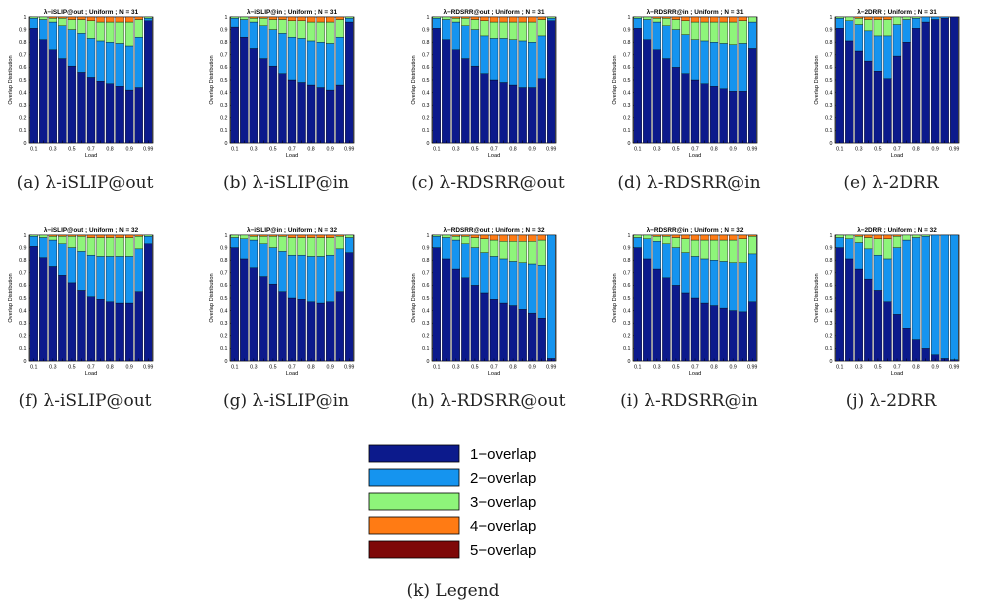 The height and width of the screenshot is (609, 998). What do you see at coordinates (828, 311) in the screenshot?
I see `y-tick-label: 0.4` at bounding box center [828, 311].